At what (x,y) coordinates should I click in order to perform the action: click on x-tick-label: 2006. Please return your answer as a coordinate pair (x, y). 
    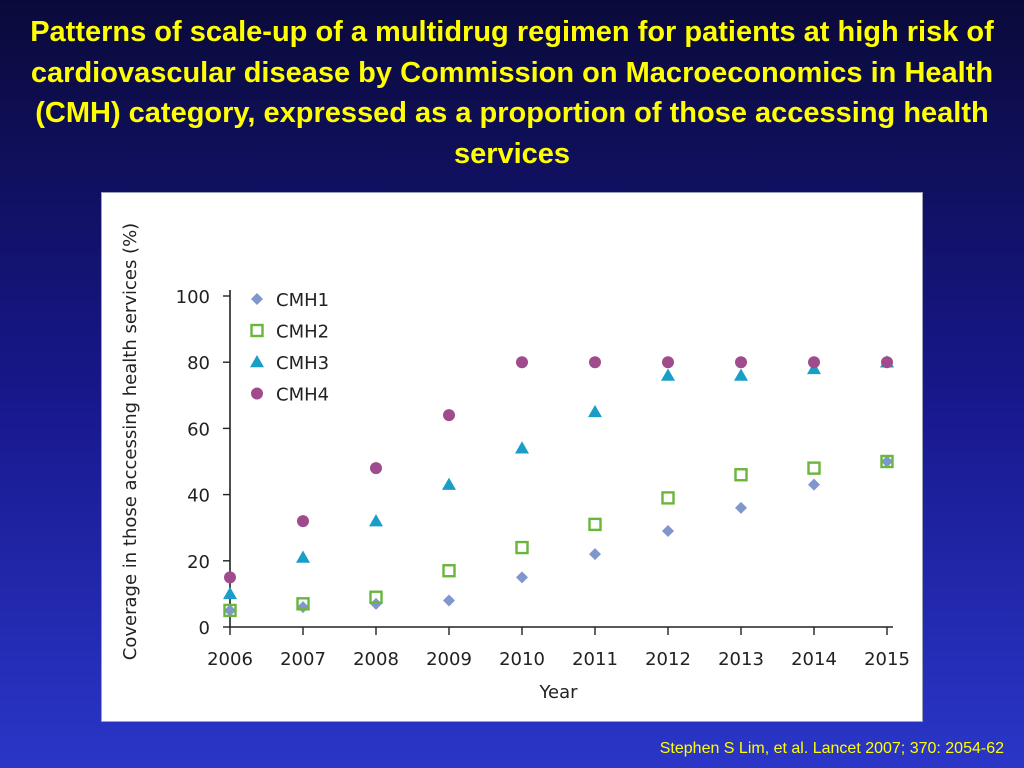
    Looking at the image, I should click on (230, 659).